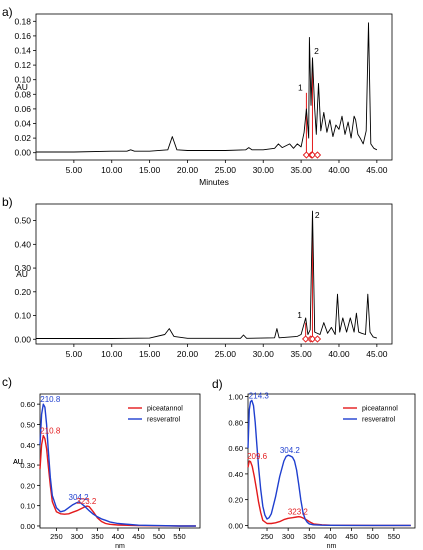 The image size is (423, 550). What do you see at coordinates (7, 12) in the screenshot?
I see `panel-letter-a: a)` at bounding box center [7, 12].